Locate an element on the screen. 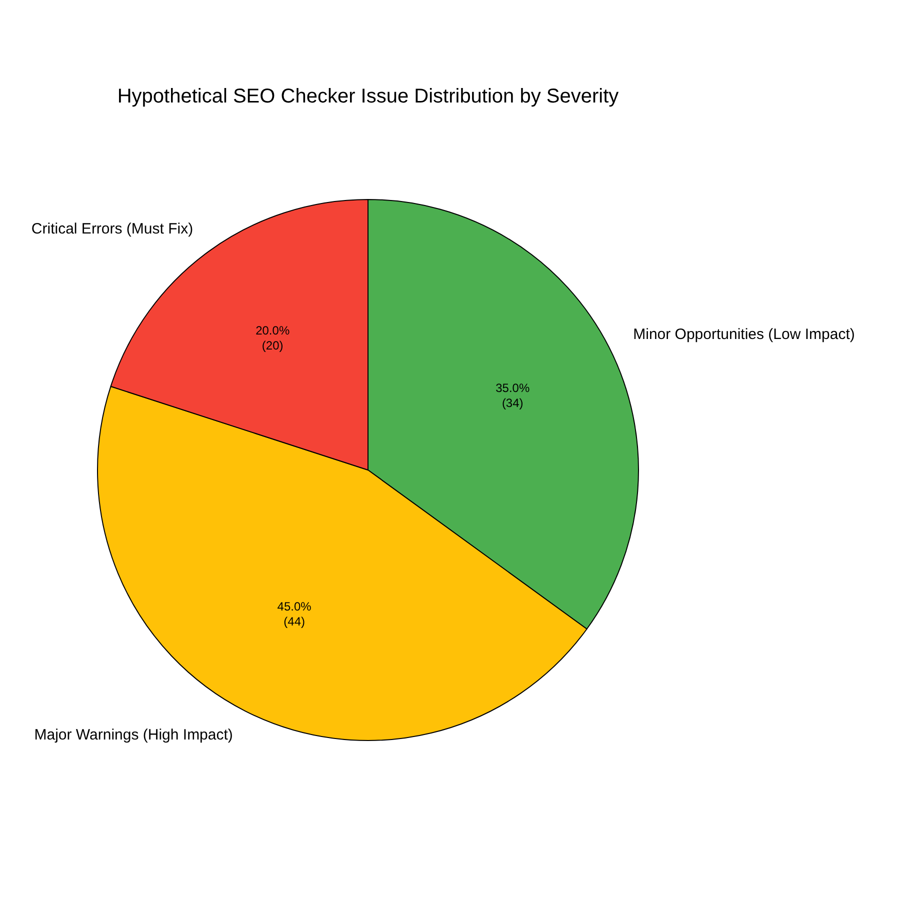 The width and height of the screenshot is (900, 900). data-label: 35.0% (34) is located at coordinates (513, 395).